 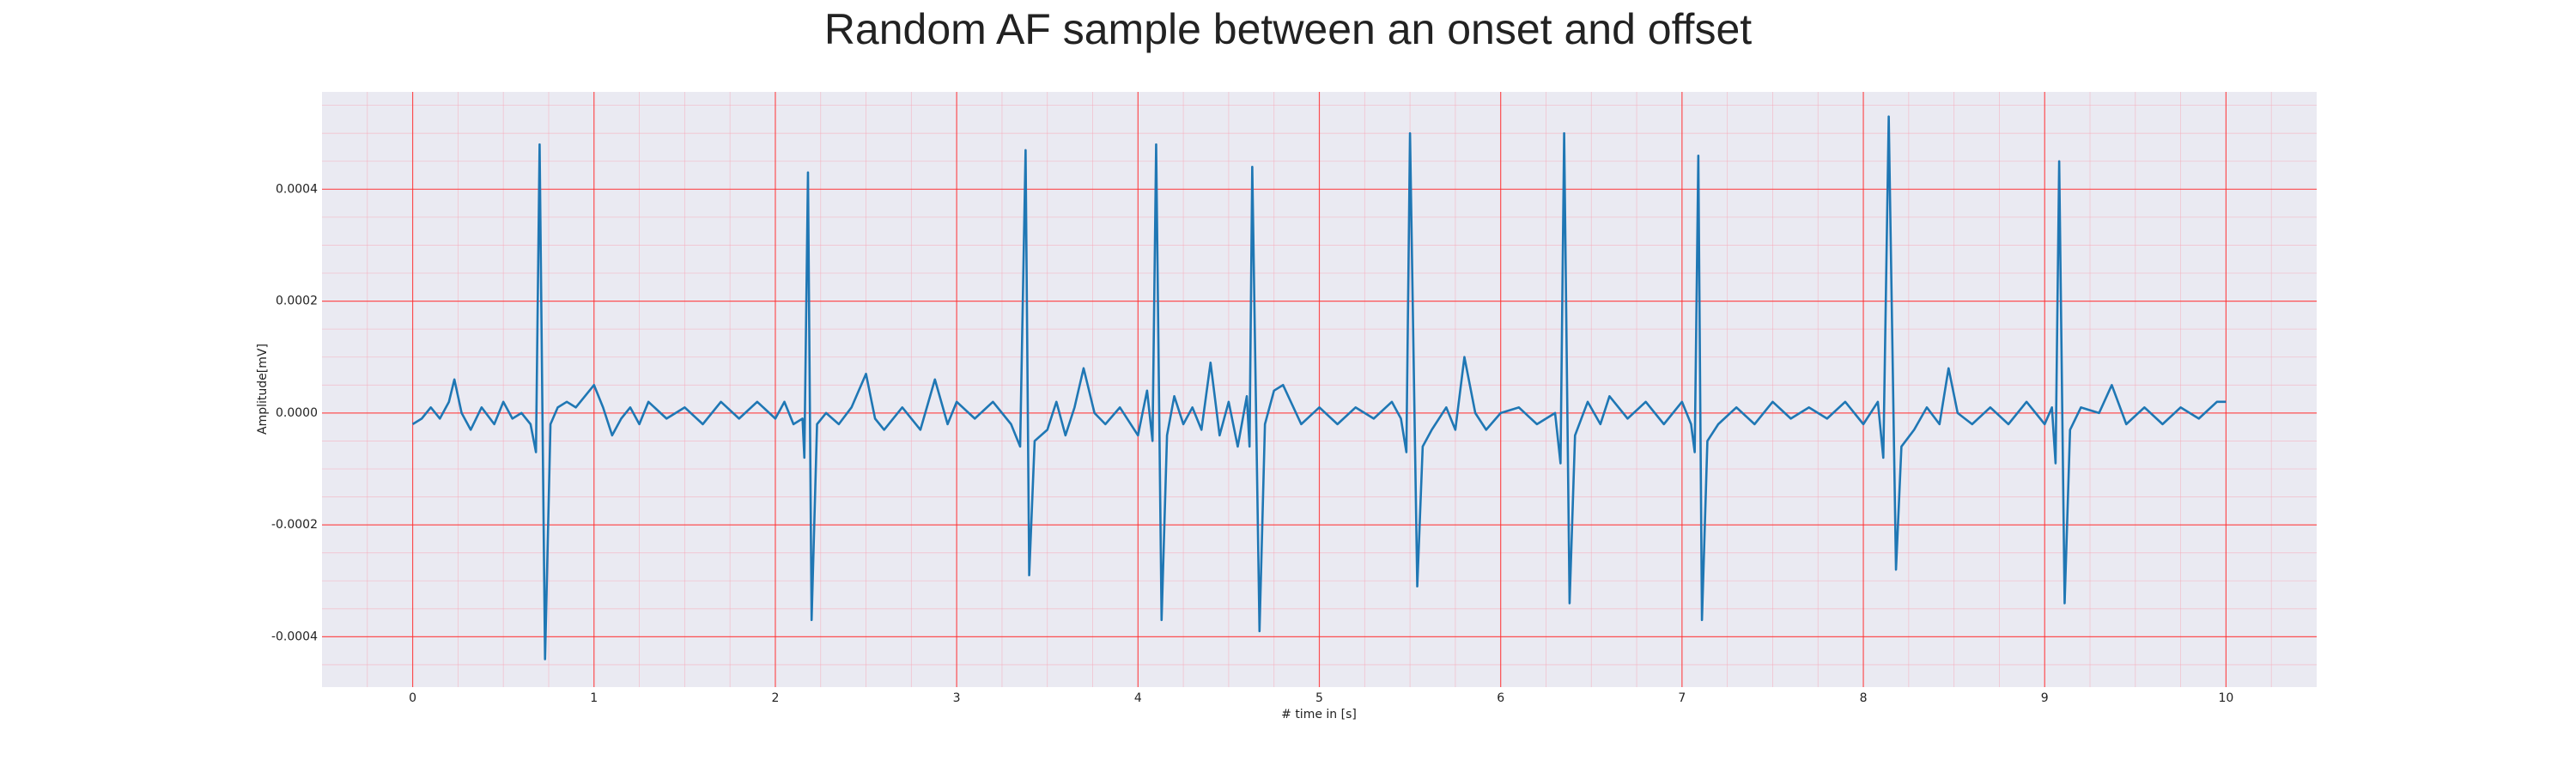 What do you see at coordinates (263, 389) in the screenshot?
I see `y-axis-label: Amplitude[mV]` at bounding box center [263, 389].